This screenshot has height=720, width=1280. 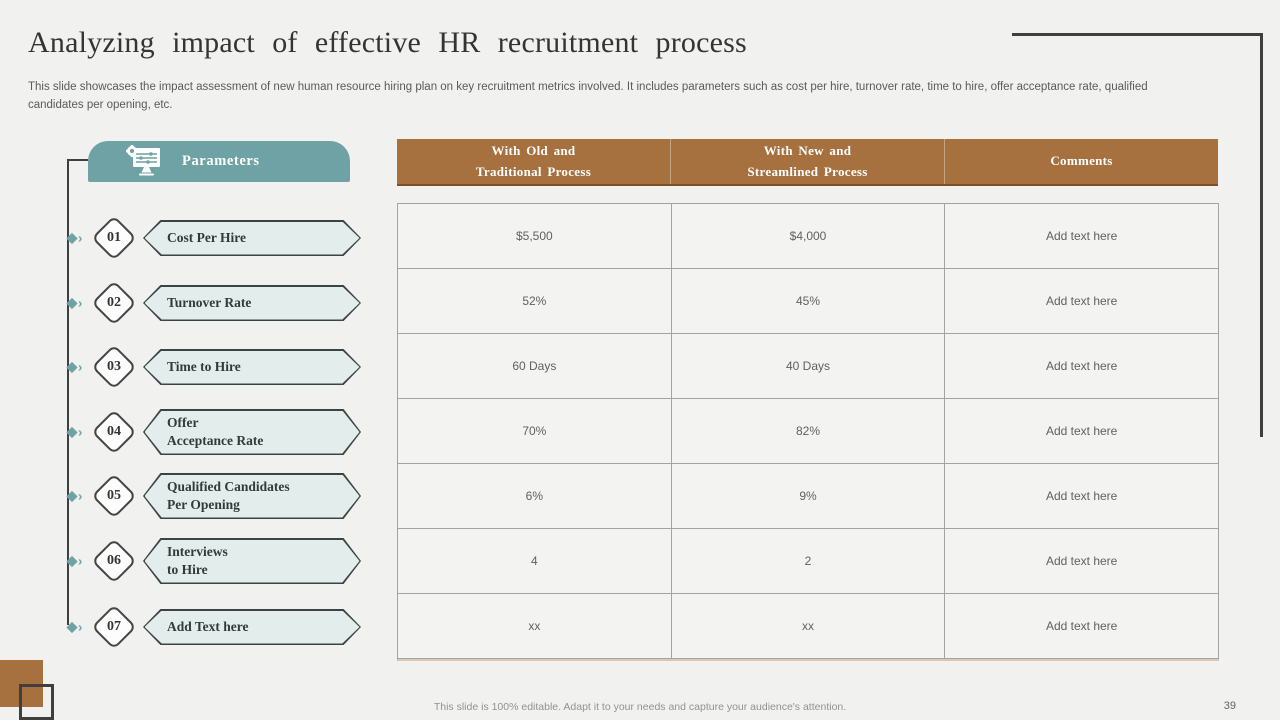 I want to click on parameter-number: 01, so click(x=114, y=237).